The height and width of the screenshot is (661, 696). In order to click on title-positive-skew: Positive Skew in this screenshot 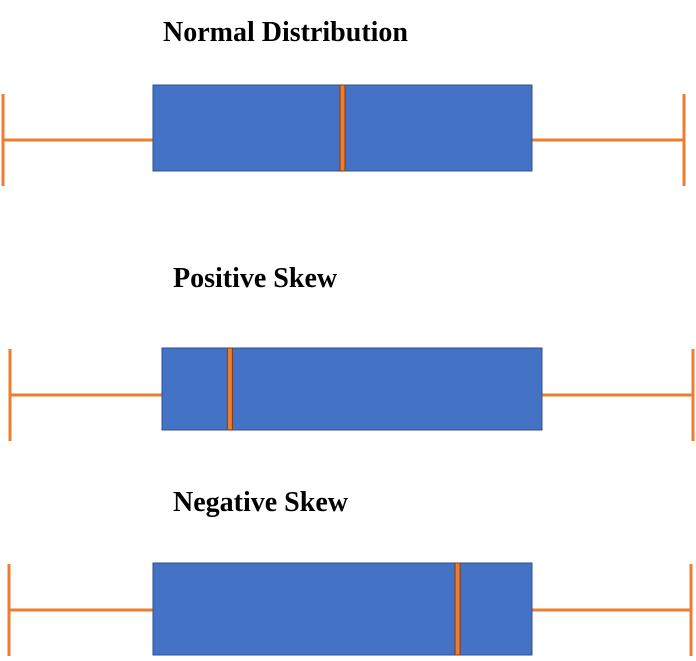, I will do `click(255, 278)`.